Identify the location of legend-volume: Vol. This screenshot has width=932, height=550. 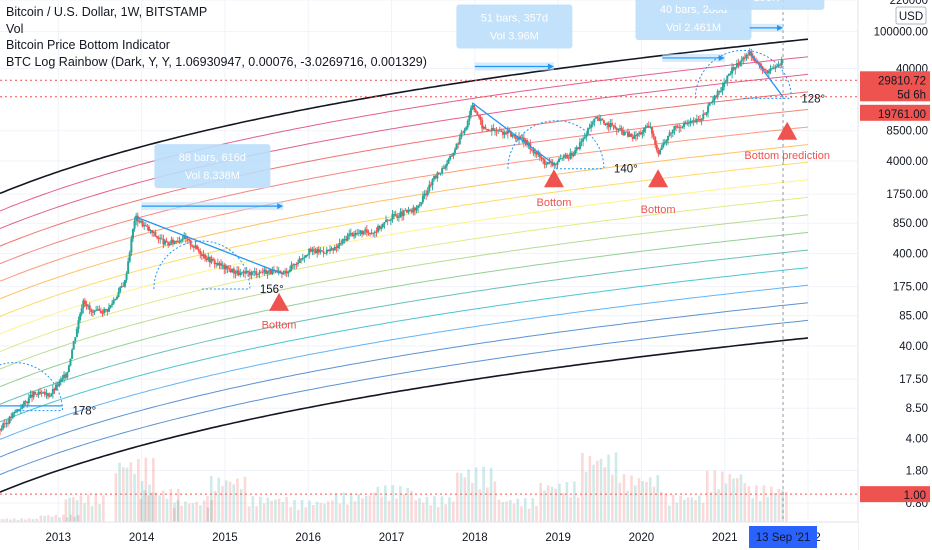
(15, 28).